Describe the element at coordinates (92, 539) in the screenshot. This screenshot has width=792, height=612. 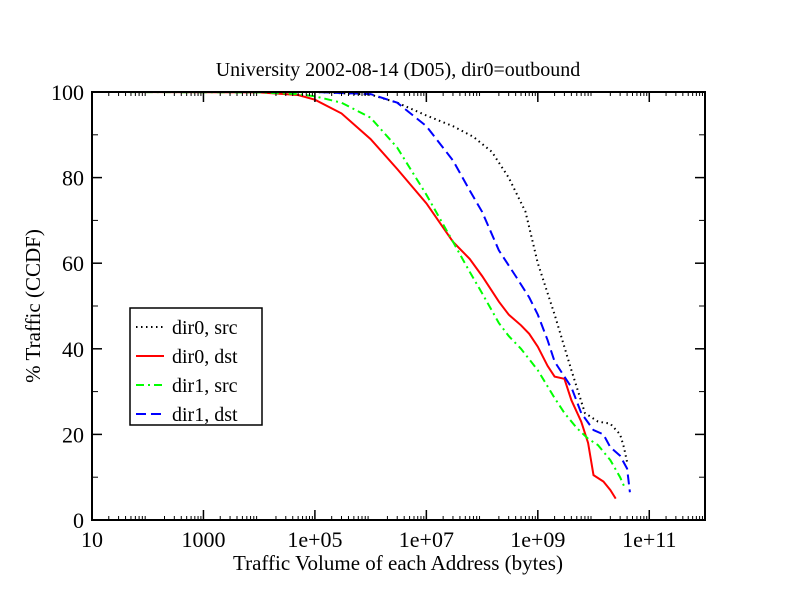
I see `x-tick-label-0: 10` at that location.